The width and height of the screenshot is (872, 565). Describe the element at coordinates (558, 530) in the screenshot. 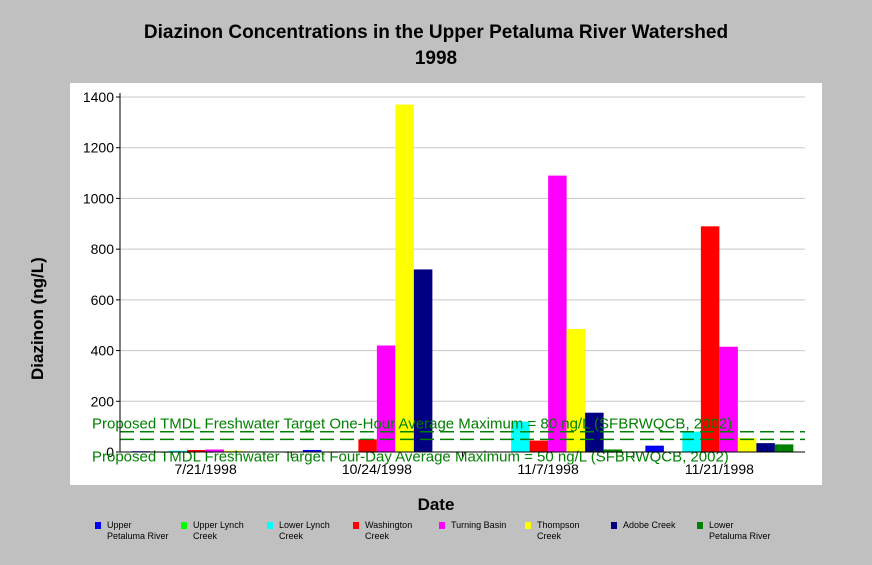

I see `legend-label: Thompson Creek` at that location.